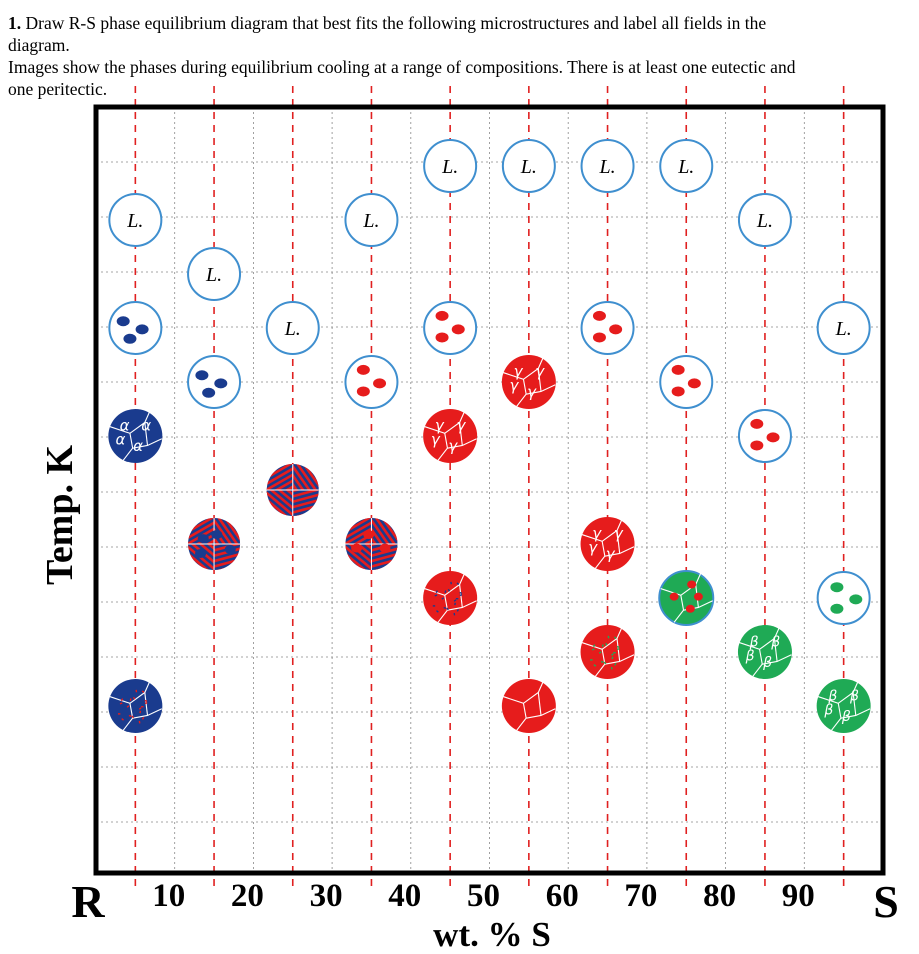 This screenshot has height=954, width=919. I want to click on x-axis-tick-label: 50, so click(483, 896).